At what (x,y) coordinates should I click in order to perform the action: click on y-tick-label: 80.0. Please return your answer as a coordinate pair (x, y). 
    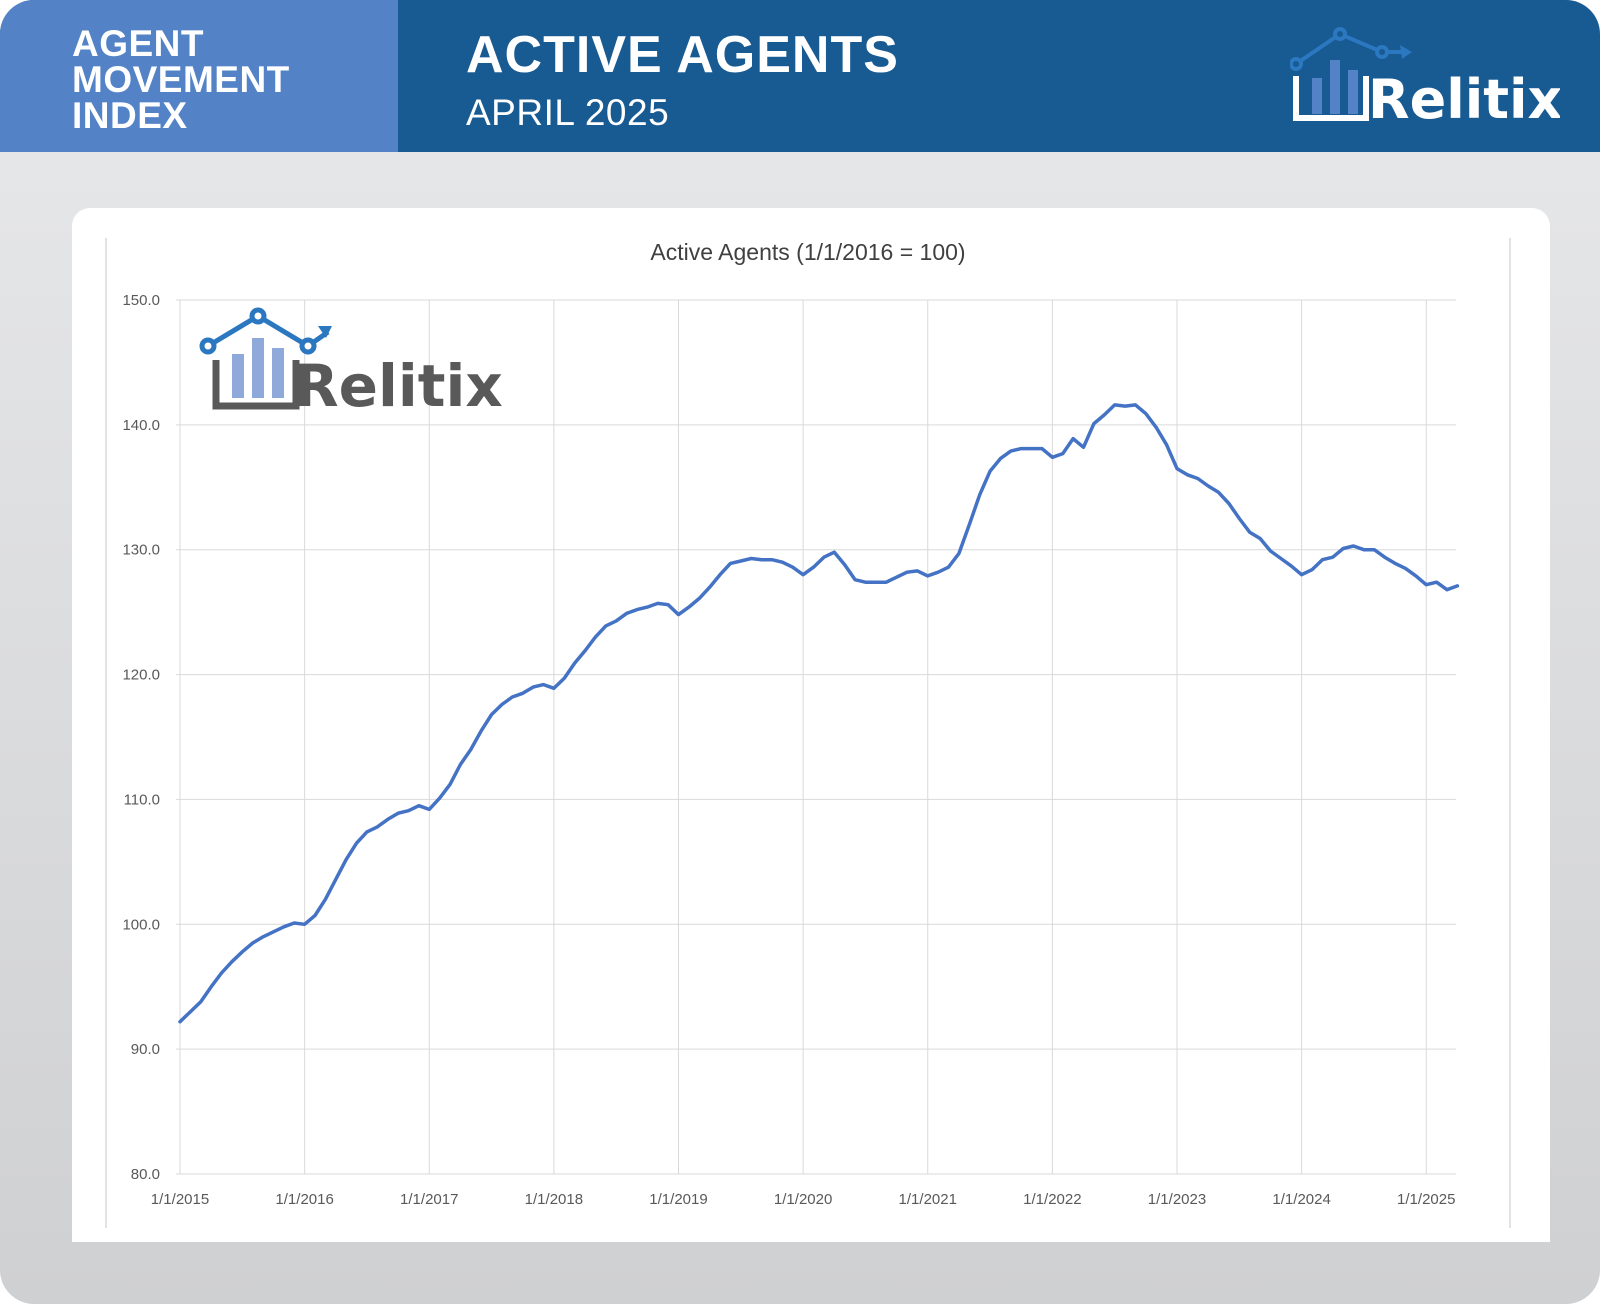
    Looking at the image, I should click on (145, 1174).